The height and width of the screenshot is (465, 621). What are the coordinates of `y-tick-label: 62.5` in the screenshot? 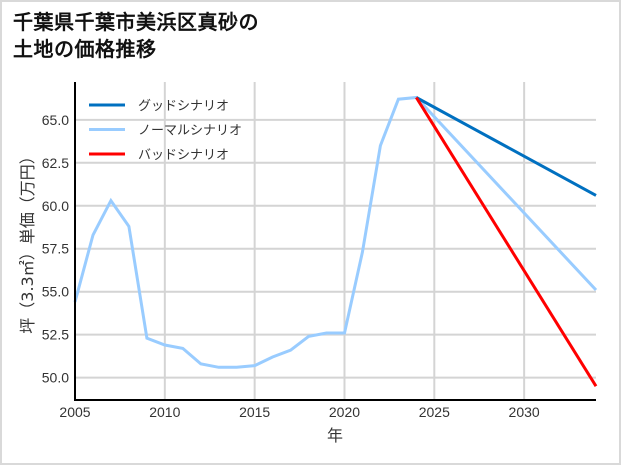 It's located at (55, 163).